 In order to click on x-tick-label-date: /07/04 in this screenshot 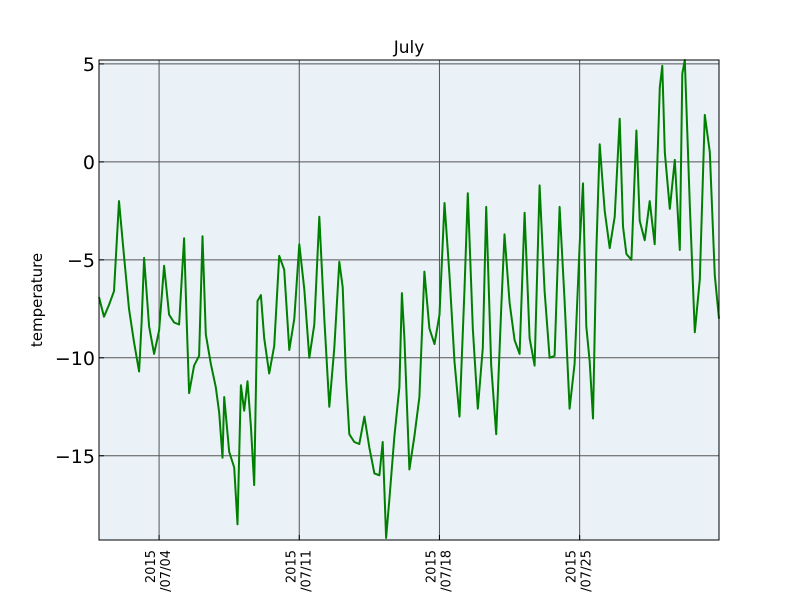, I will do `click(166, 571)`.